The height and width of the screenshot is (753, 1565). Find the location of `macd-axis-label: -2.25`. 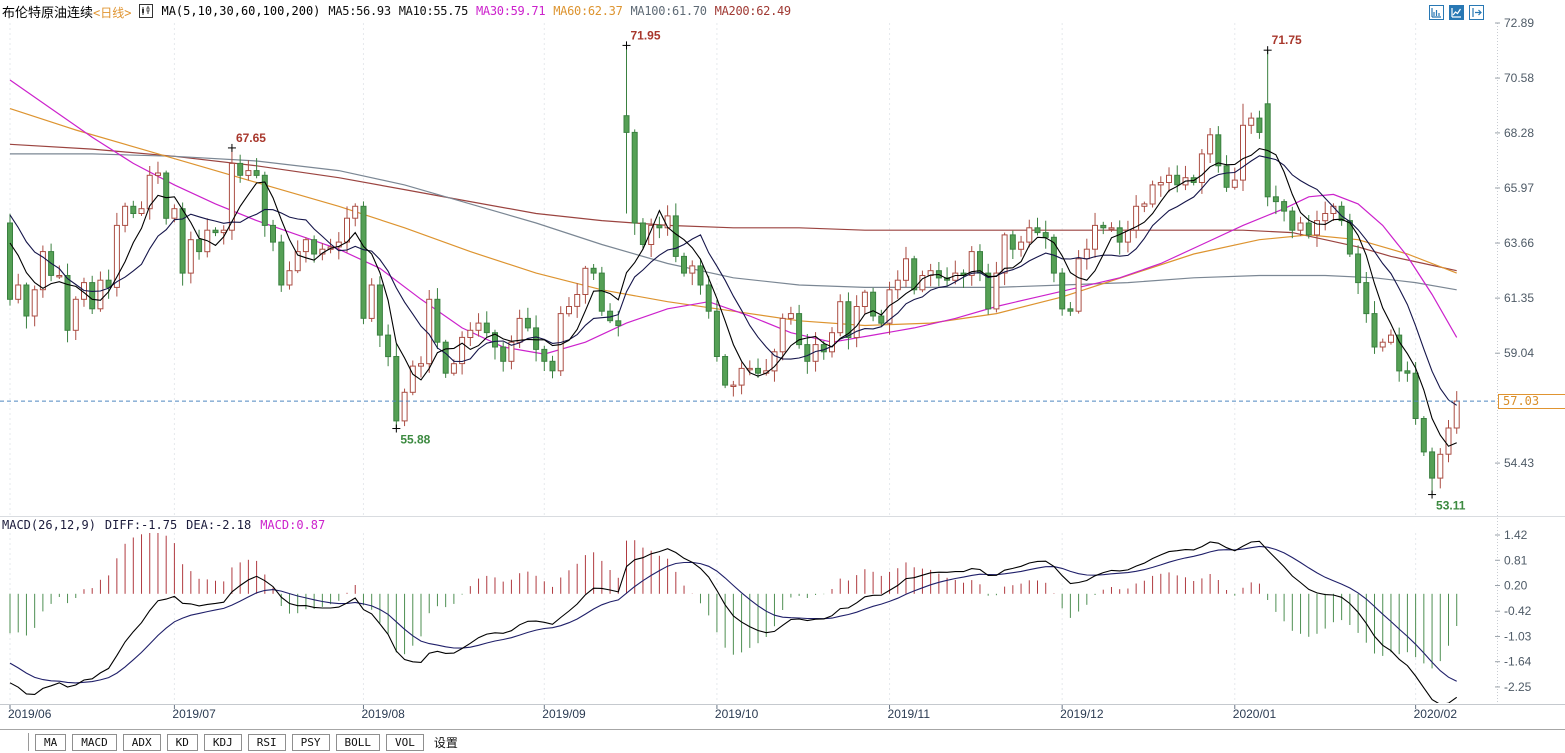

macd-axis-label: -2.25 is located at coordinates (1518, 687).